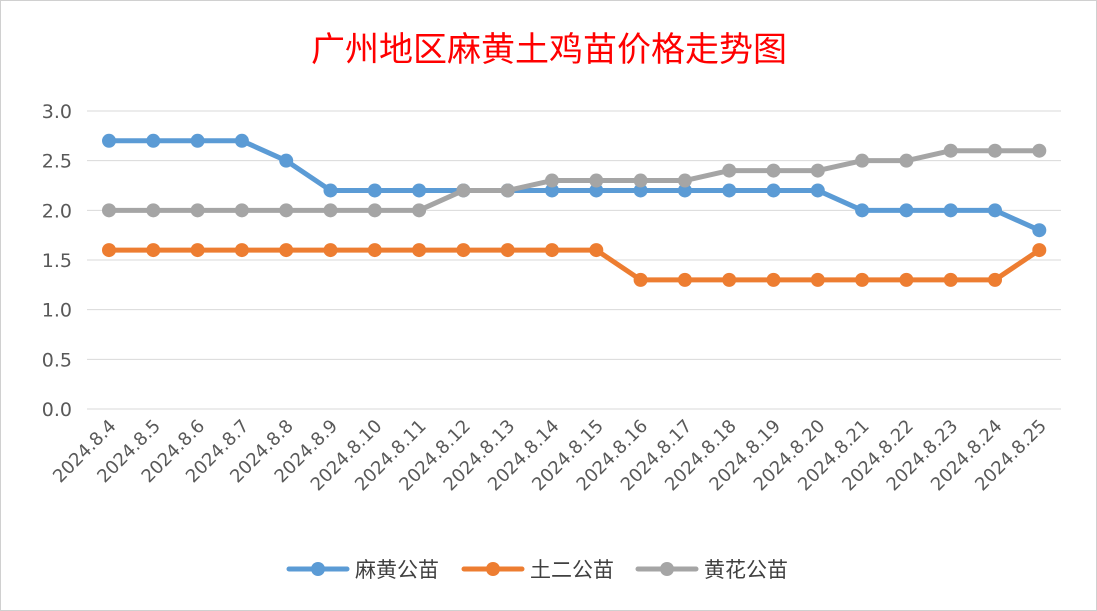 The height and width of the screenshot is (611, 1097). Describe the element at coordinates (57, 360) in the screenshot. I see `y-tick-label: 0.5` at that location.